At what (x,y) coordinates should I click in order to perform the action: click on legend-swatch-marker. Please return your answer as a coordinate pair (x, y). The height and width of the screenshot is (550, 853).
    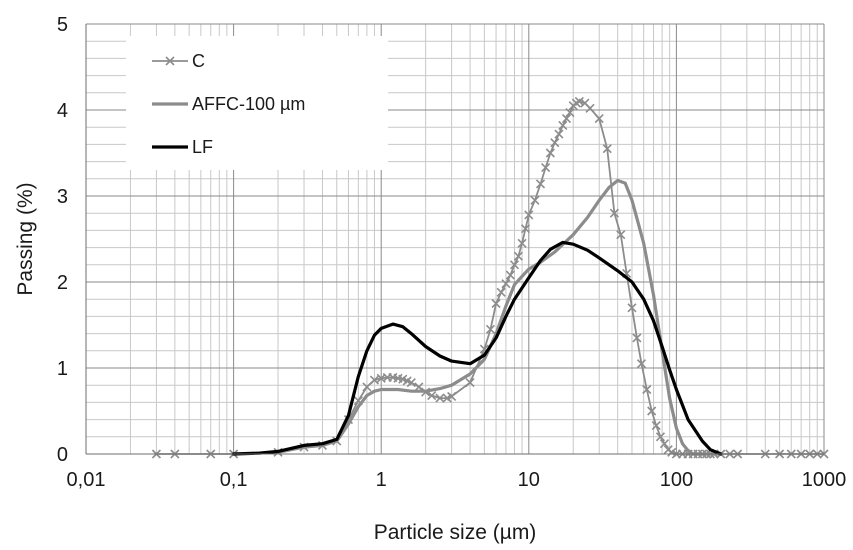
    Looking at the image, I should click on (170, 61).